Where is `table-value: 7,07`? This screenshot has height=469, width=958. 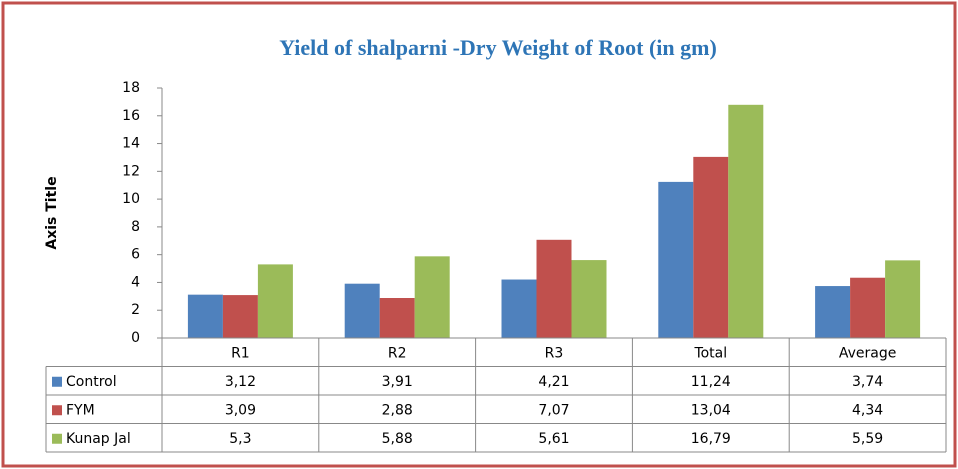
table-value: 7,07 is located at coordinates (553, 410).